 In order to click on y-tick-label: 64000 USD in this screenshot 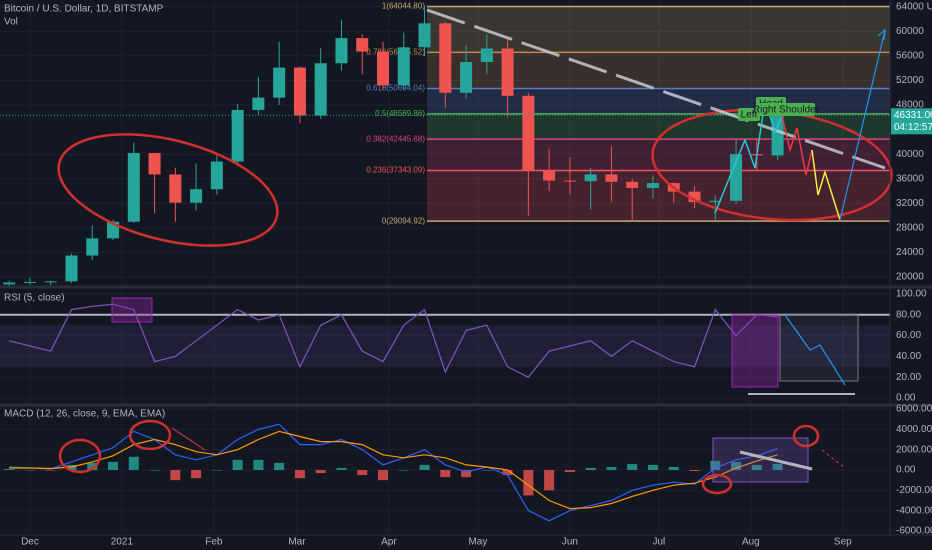, I will do `click(914, 6)`.